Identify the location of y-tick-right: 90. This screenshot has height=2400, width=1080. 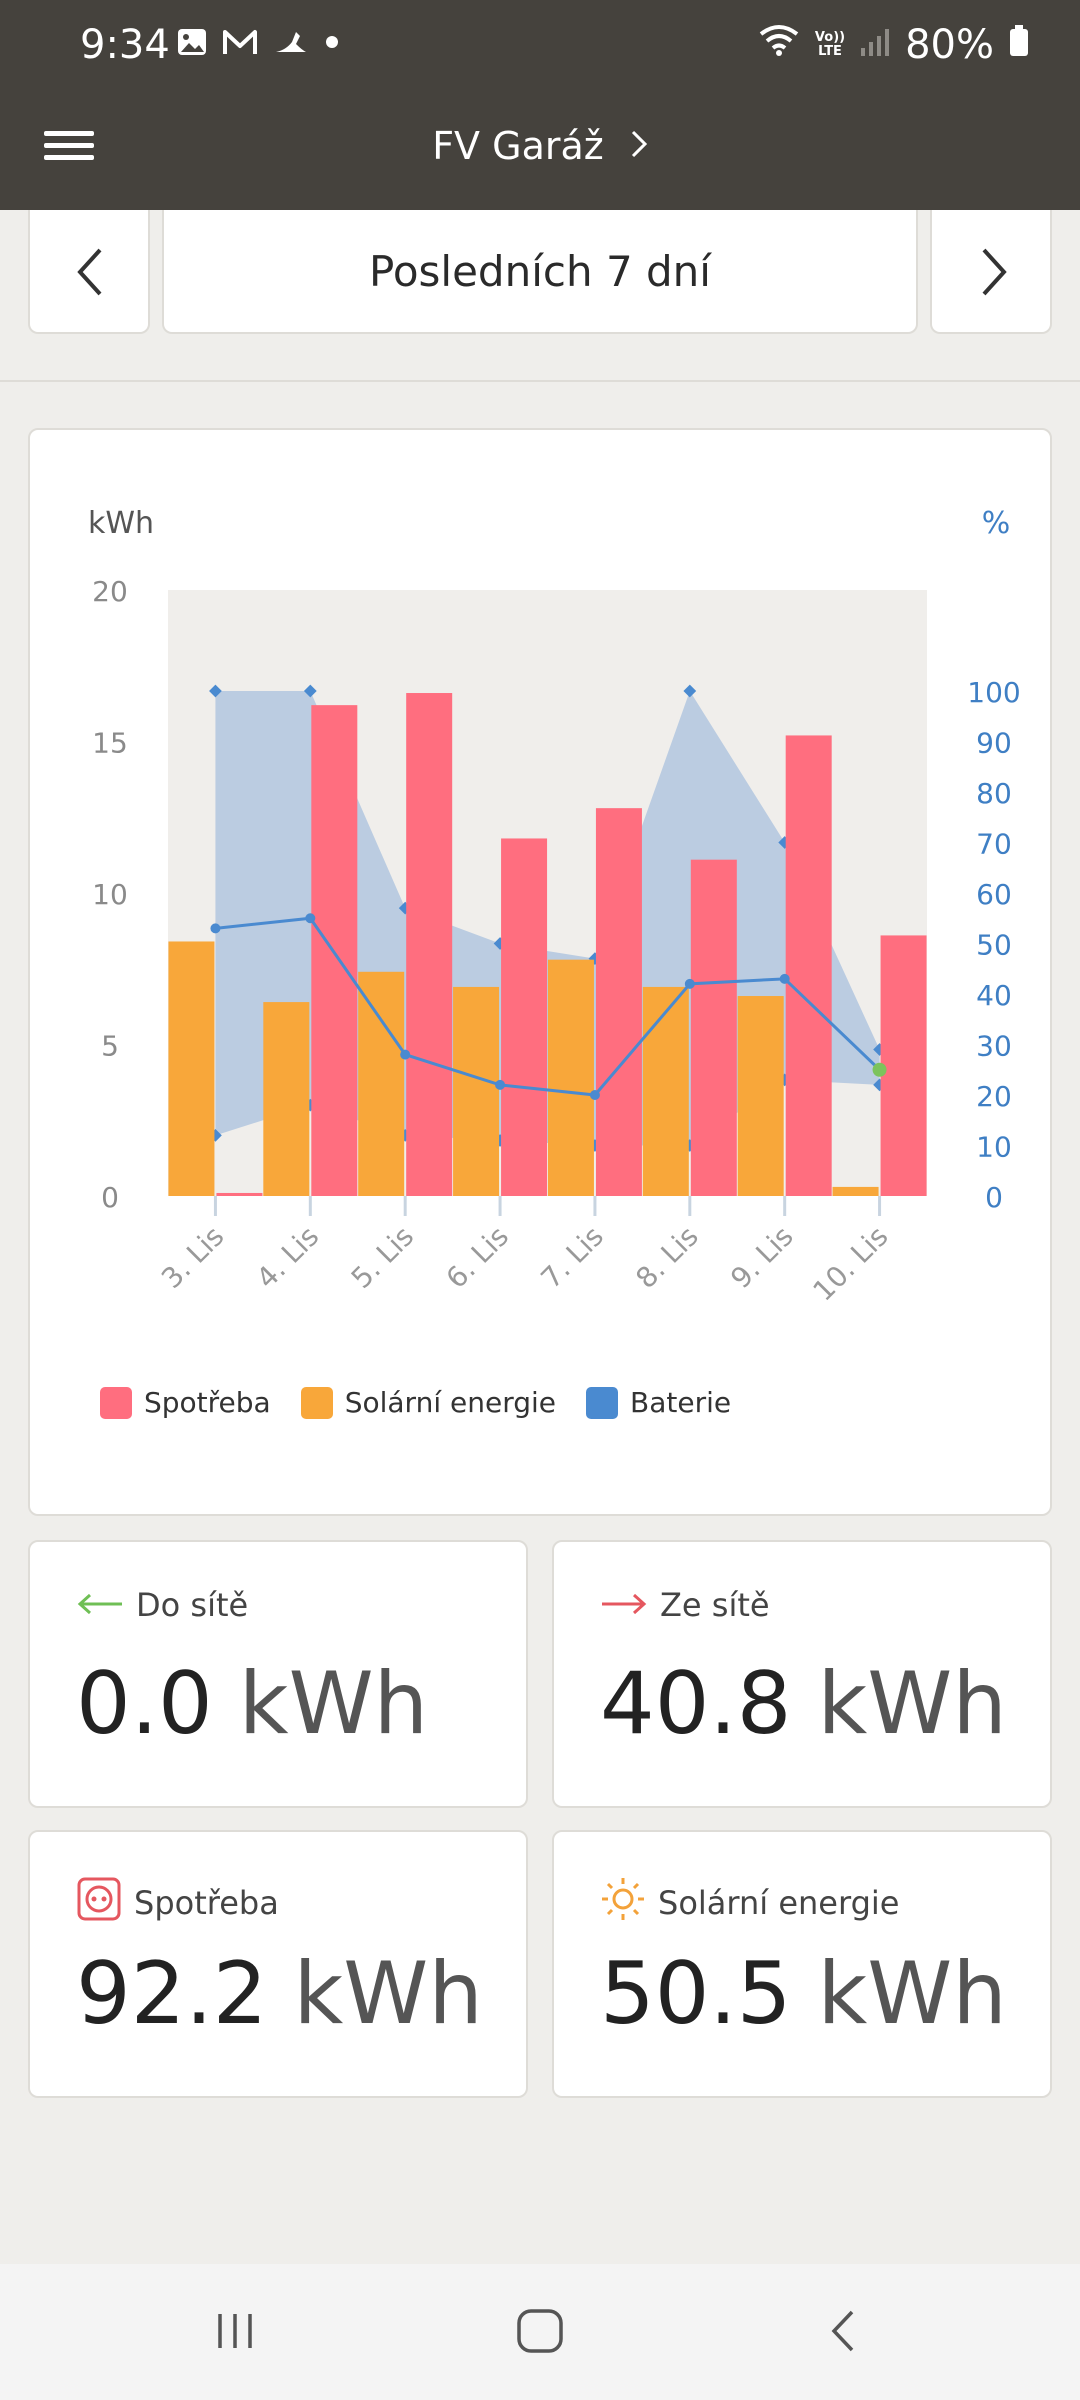
(994, 743).